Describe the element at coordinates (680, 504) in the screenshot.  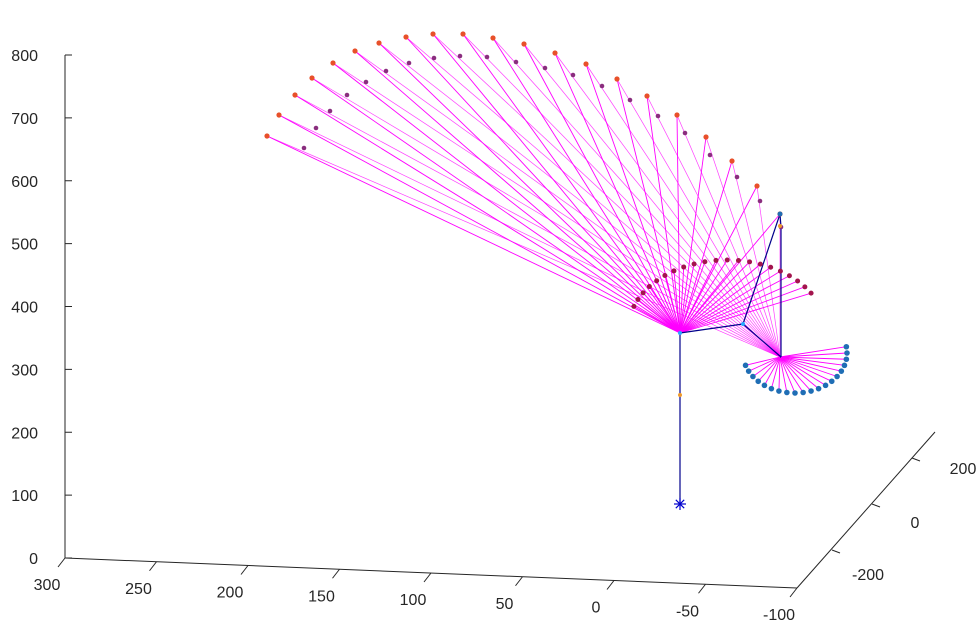
I see `base-star-marker` at that location.